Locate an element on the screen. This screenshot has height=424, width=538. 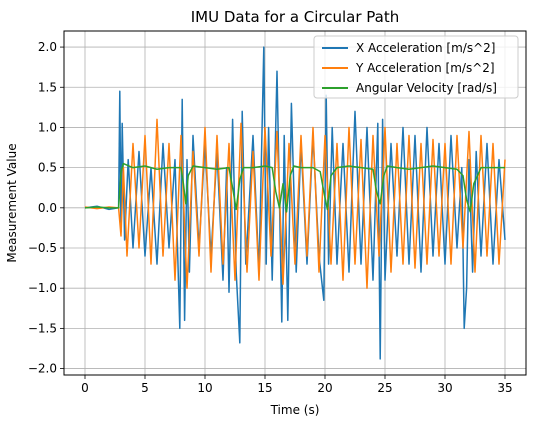
legend-label-angular-velocity: Angular Velocity [rad/s] is located at coordinates (426, 88).